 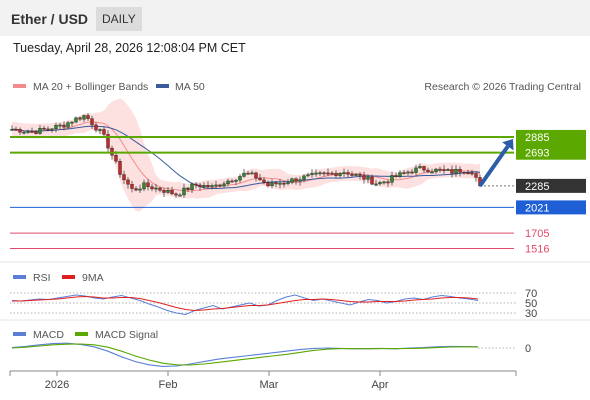 I want to click on macd-legend-swatch, so click(x=19, y=334).